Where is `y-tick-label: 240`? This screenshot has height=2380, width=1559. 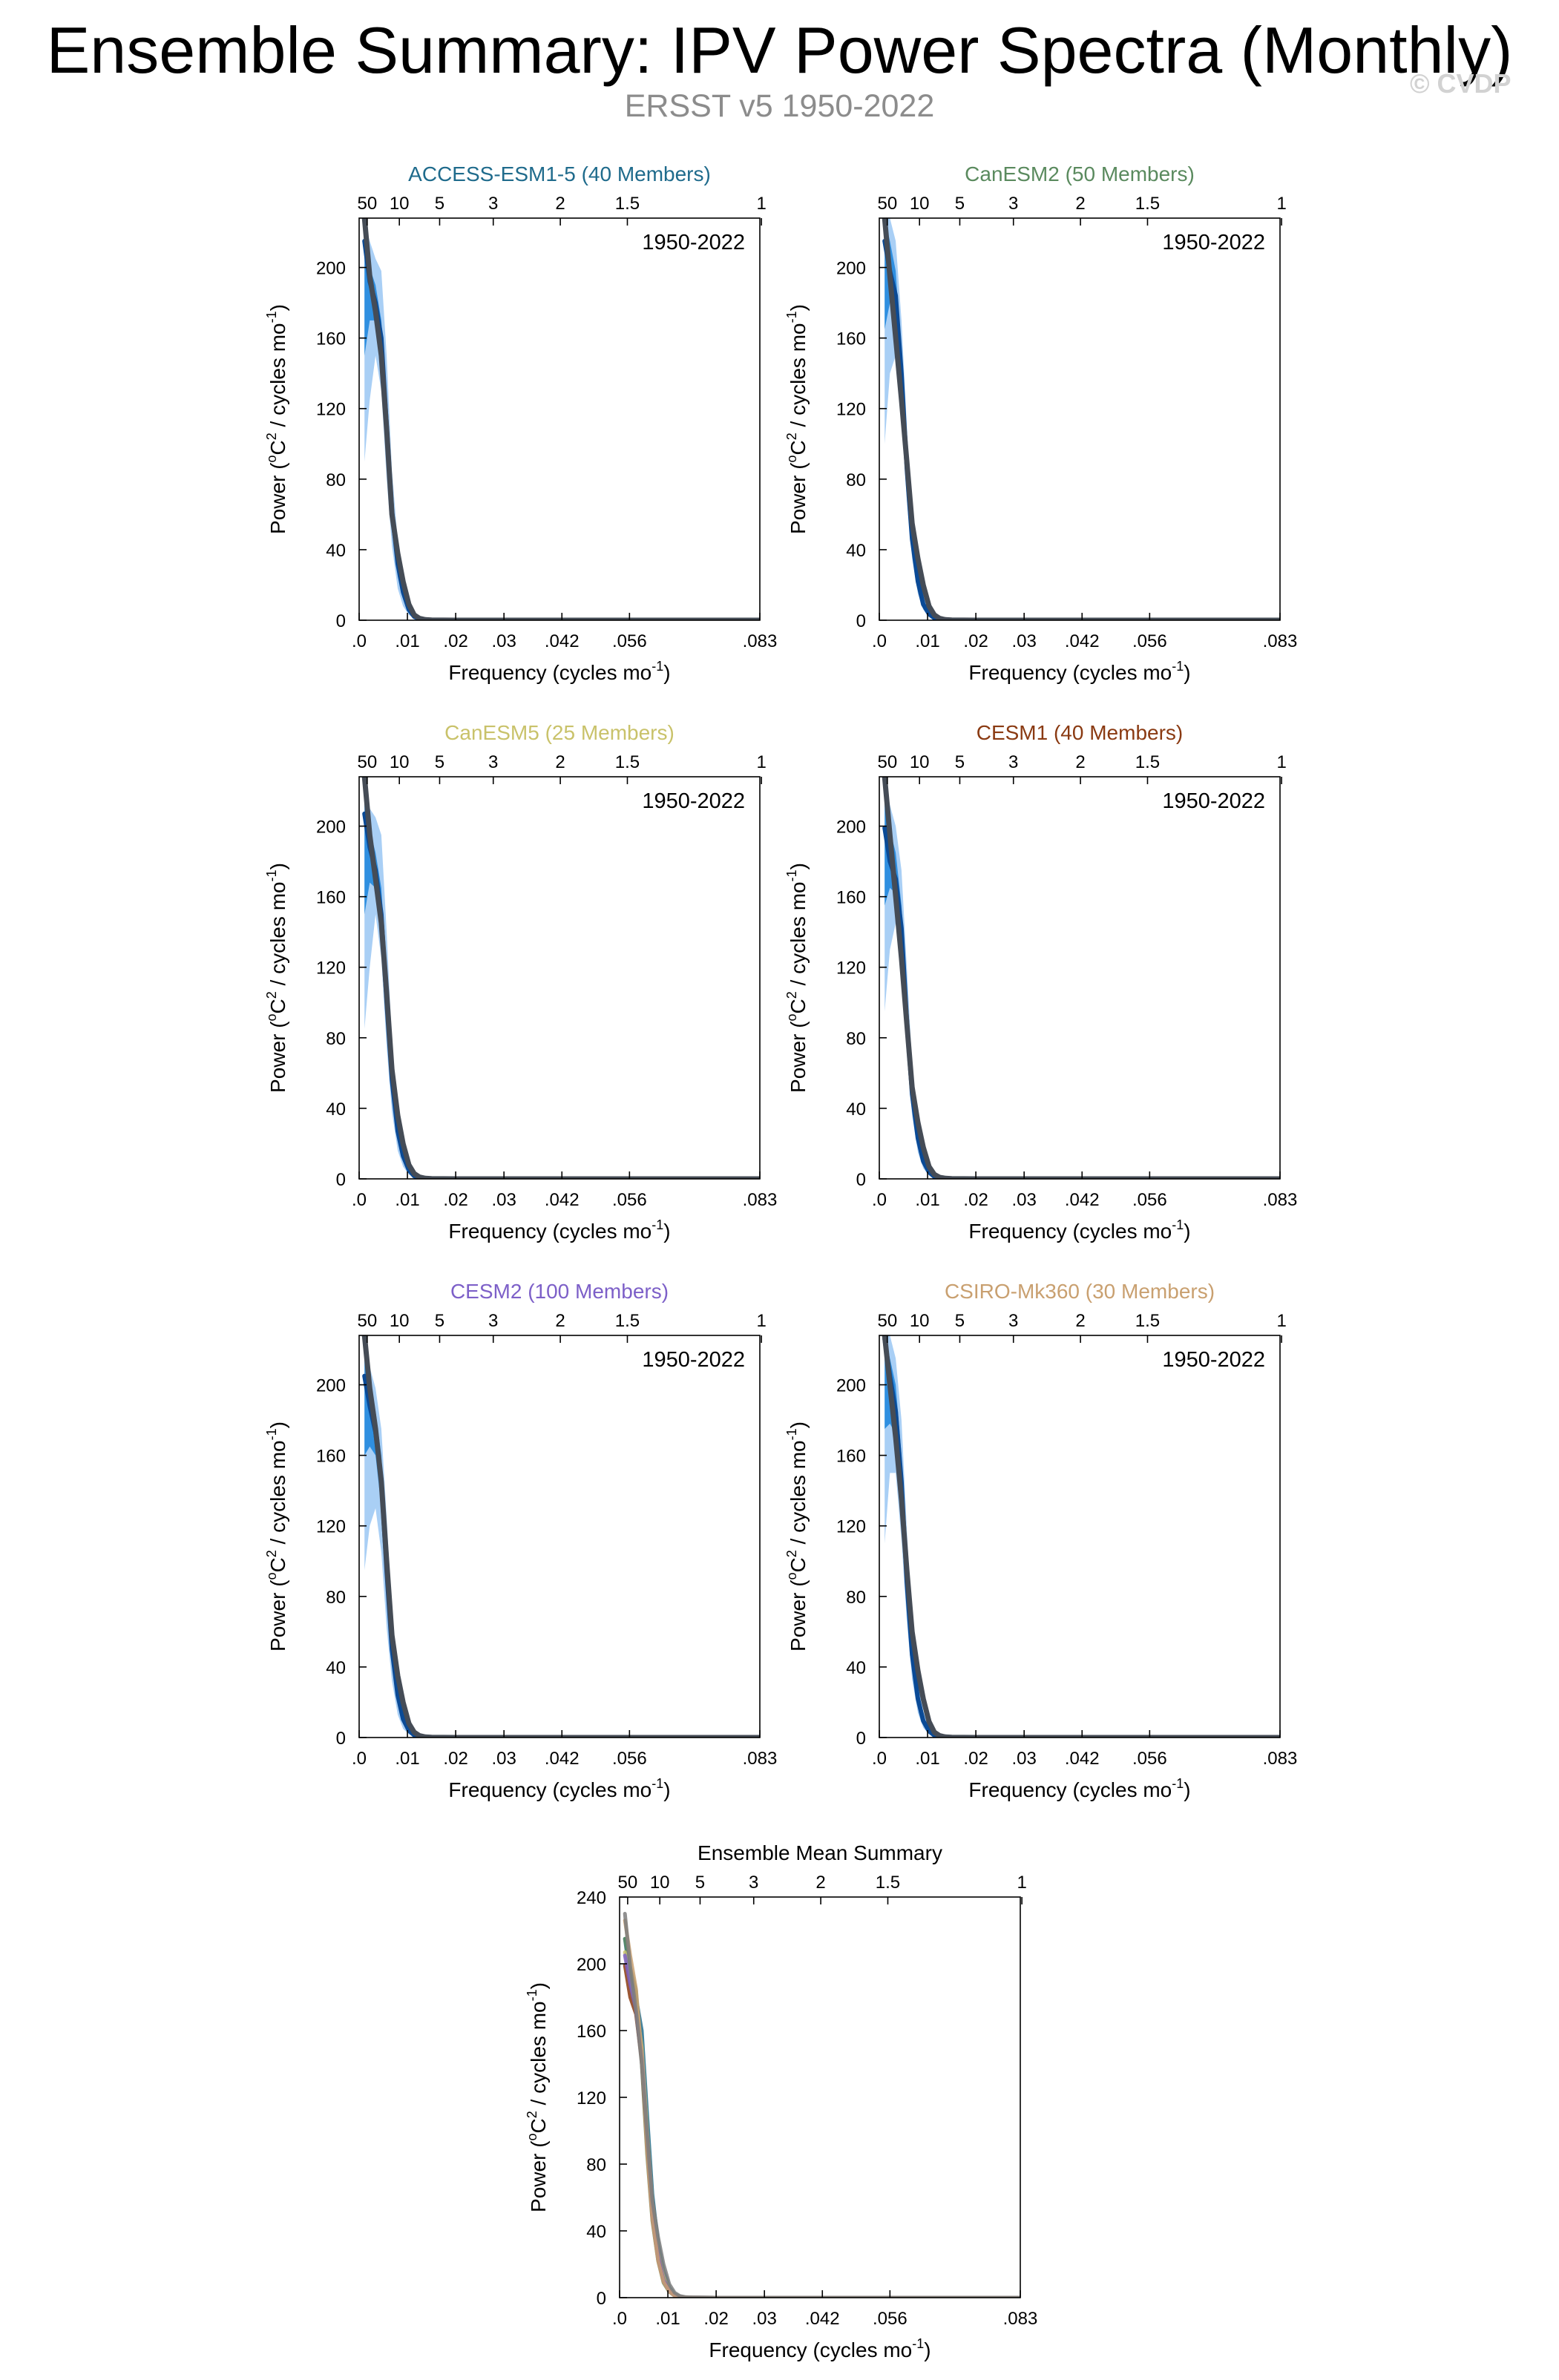
y-tick-label: 240 is located at coordinates (591, 1898).